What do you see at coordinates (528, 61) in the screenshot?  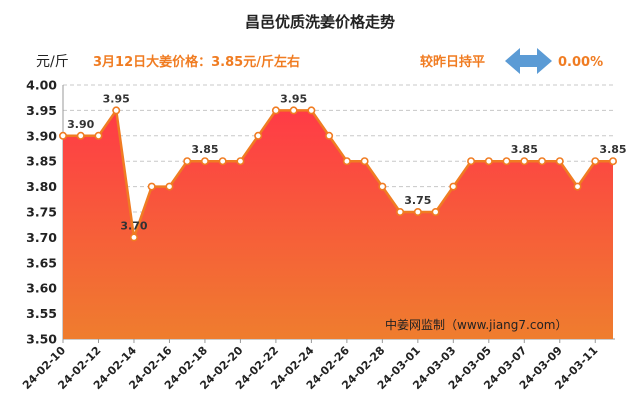 I see `double-arrow-icon` at bounding box center [528, 61].